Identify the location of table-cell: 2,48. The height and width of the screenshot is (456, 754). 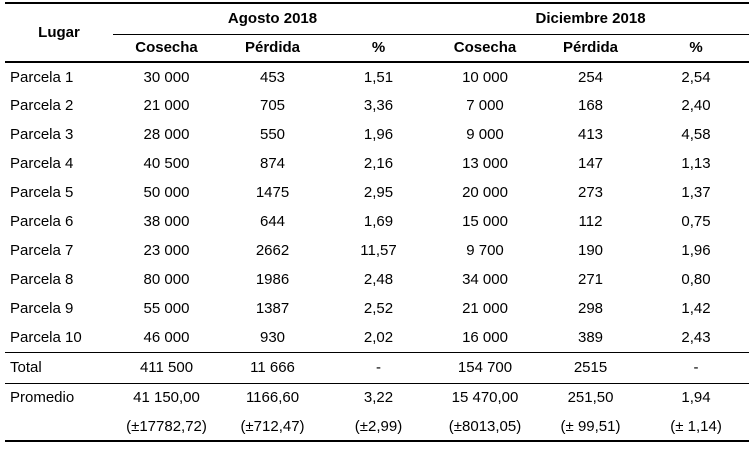
(378, 279).